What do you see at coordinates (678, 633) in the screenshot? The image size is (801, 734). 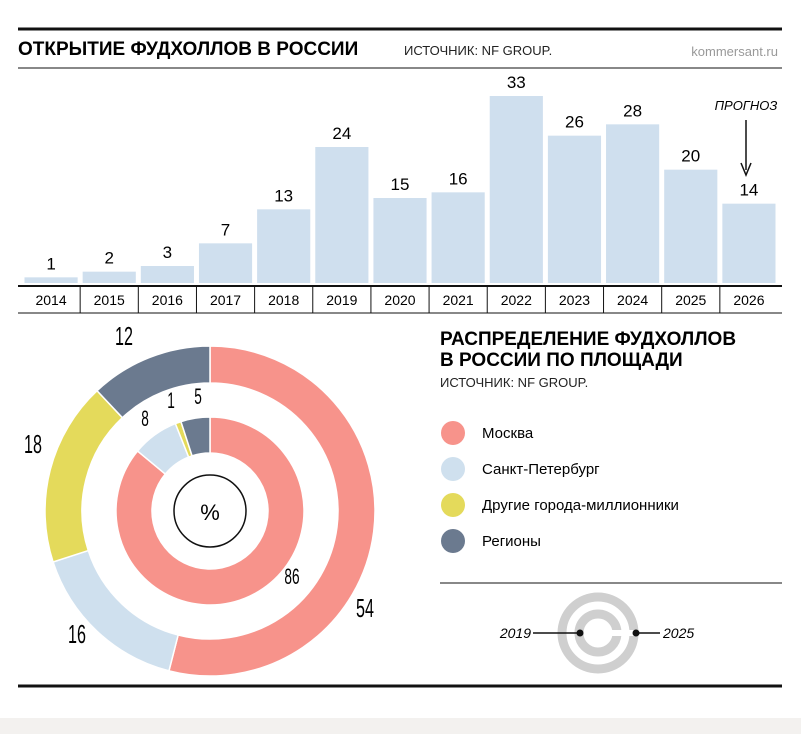 I see `ring-key-outer-year: 2025` at bounding box center [678, 633].